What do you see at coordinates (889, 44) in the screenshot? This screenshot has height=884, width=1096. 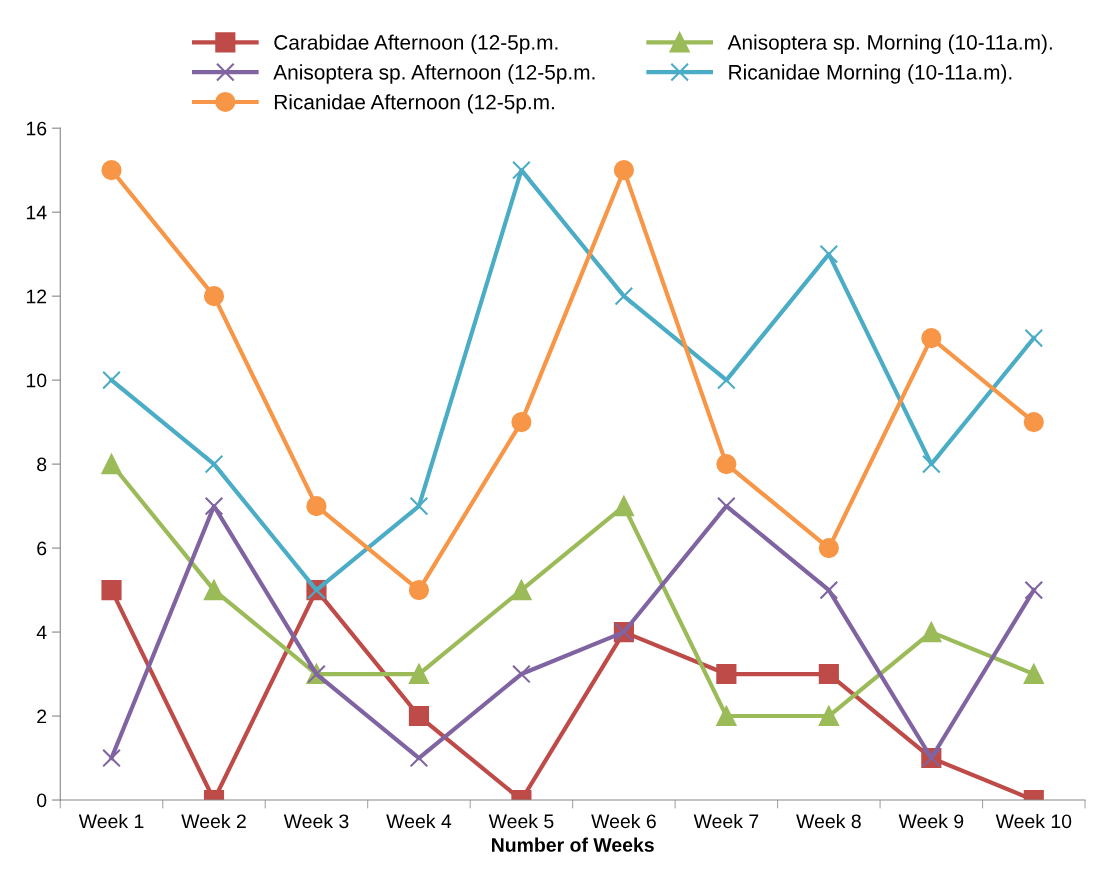 I see `legend-label: Anisoptera sp. Morning (10-11a.m).` at bounding box center [889, 44].